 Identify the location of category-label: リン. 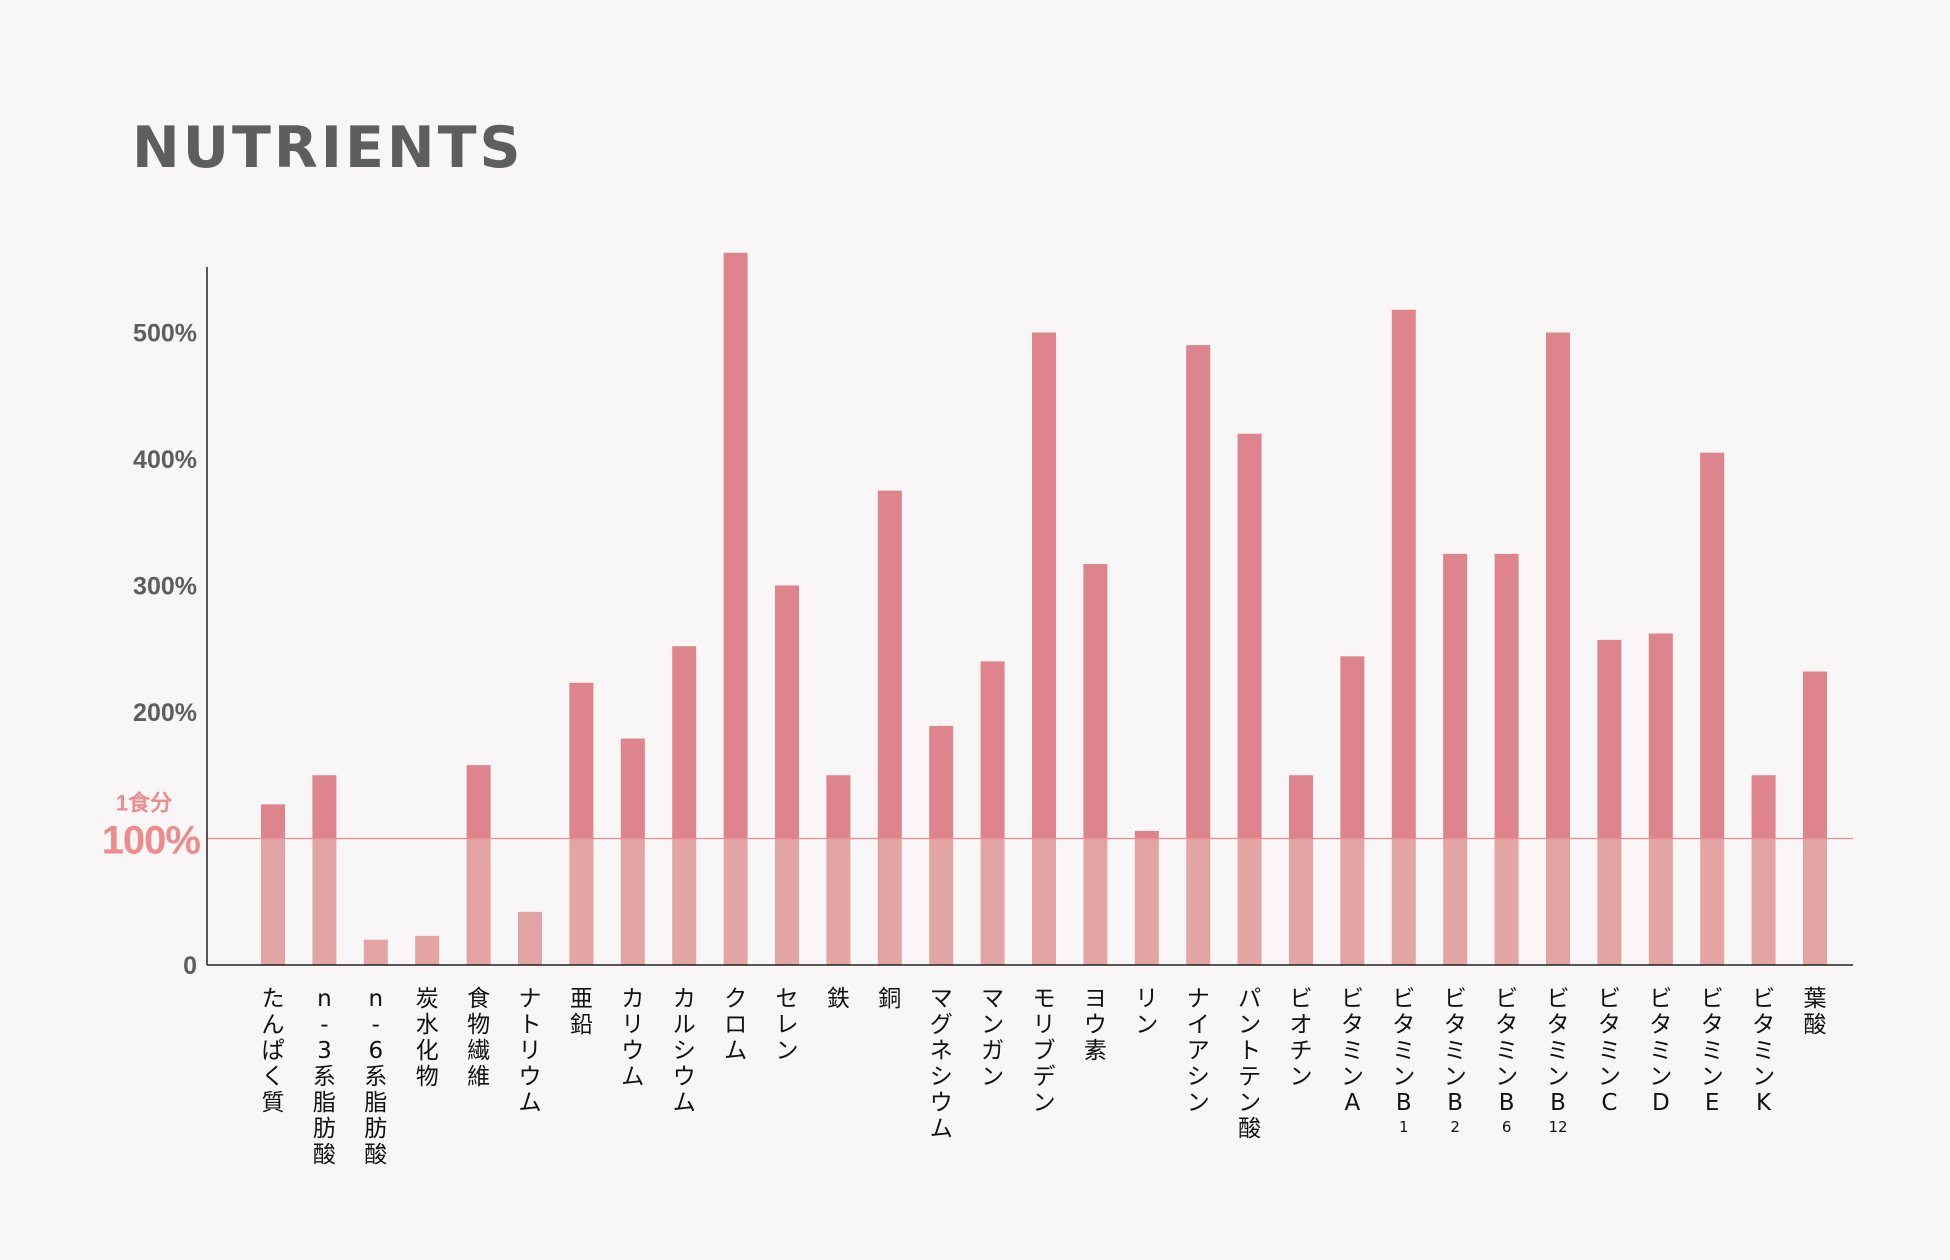
(1146, 1012).